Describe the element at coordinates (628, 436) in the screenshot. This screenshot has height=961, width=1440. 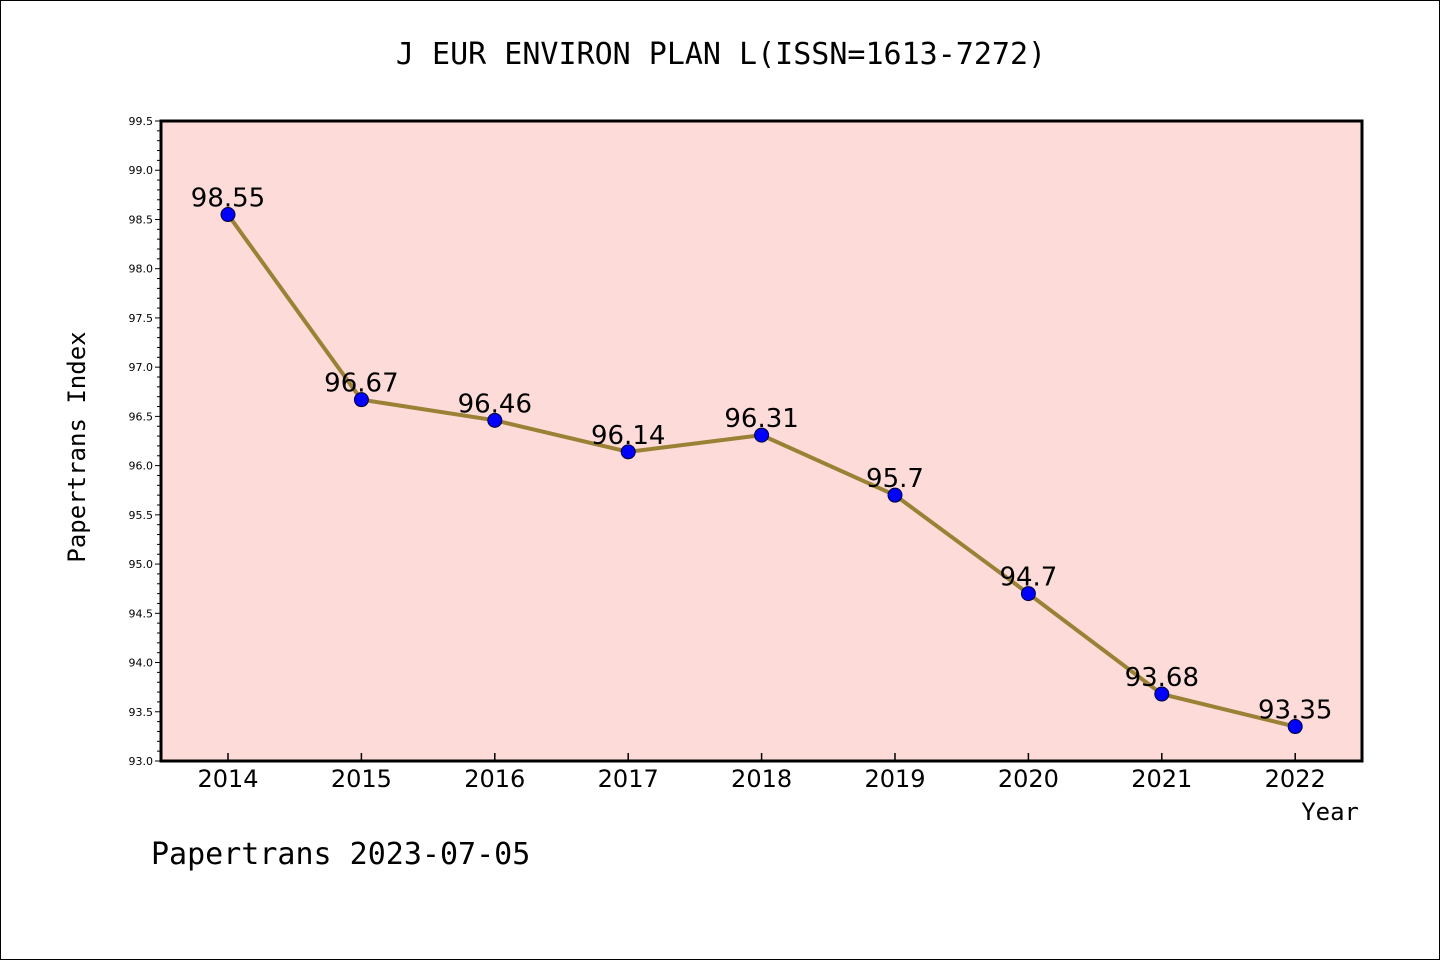
I see `data-label: 96.14` at that location.